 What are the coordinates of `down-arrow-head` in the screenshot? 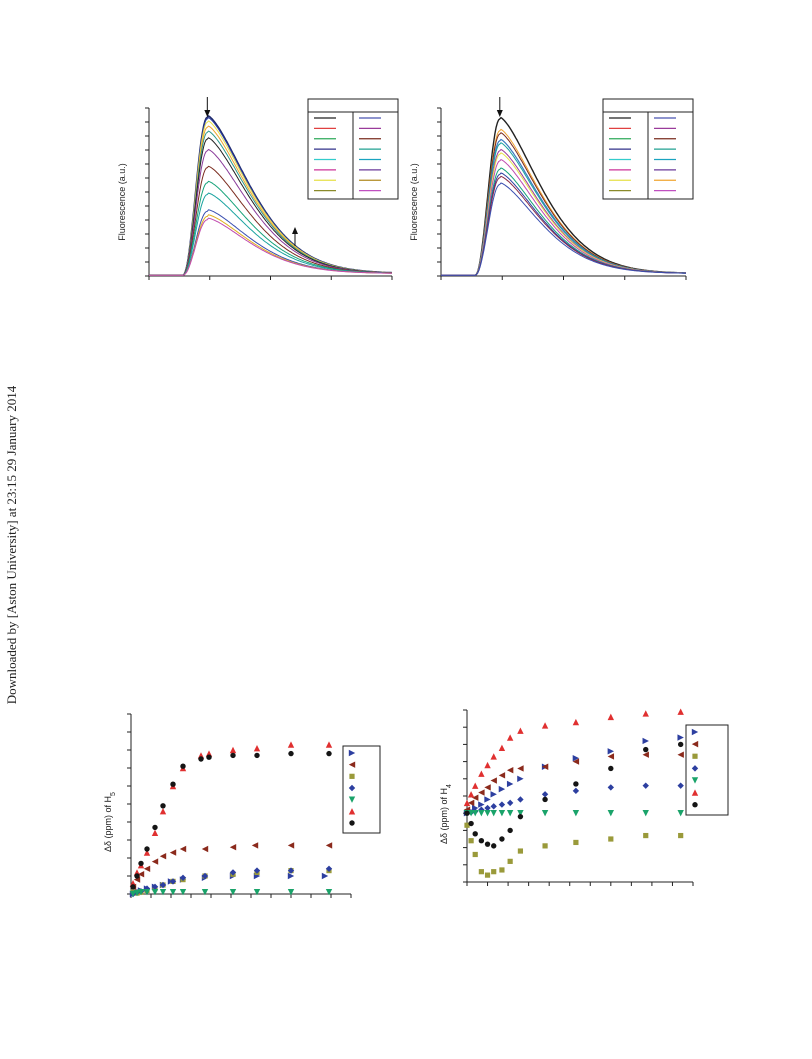 It's located at (499, 113).